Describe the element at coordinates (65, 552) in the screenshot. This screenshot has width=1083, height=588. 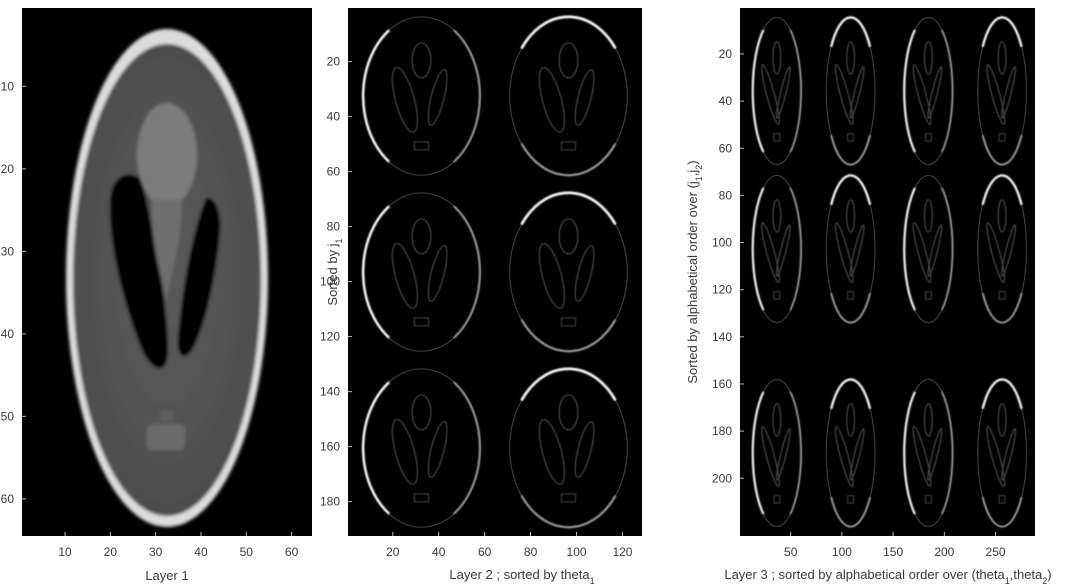
I see `x-tick-label: 10` at that location.